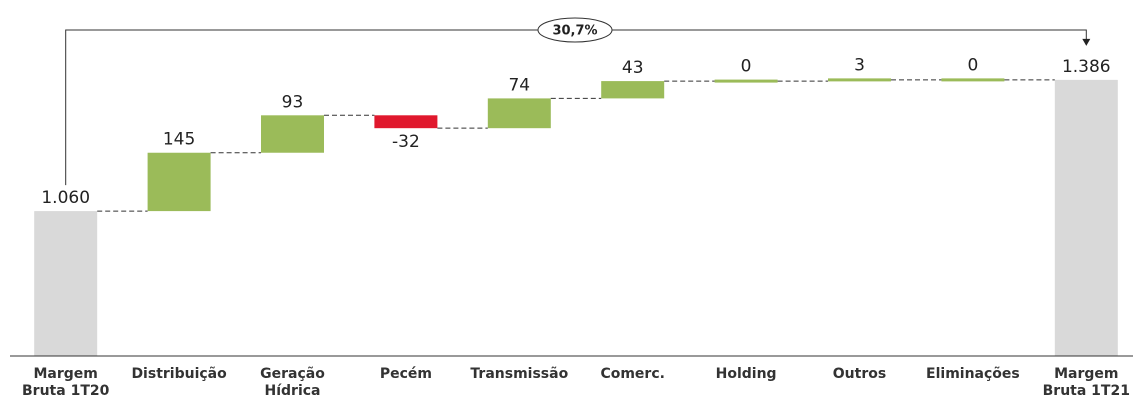  Describe the element at coordinates (633, 68) in the screenshot. I see `value-label: 43` at that location.